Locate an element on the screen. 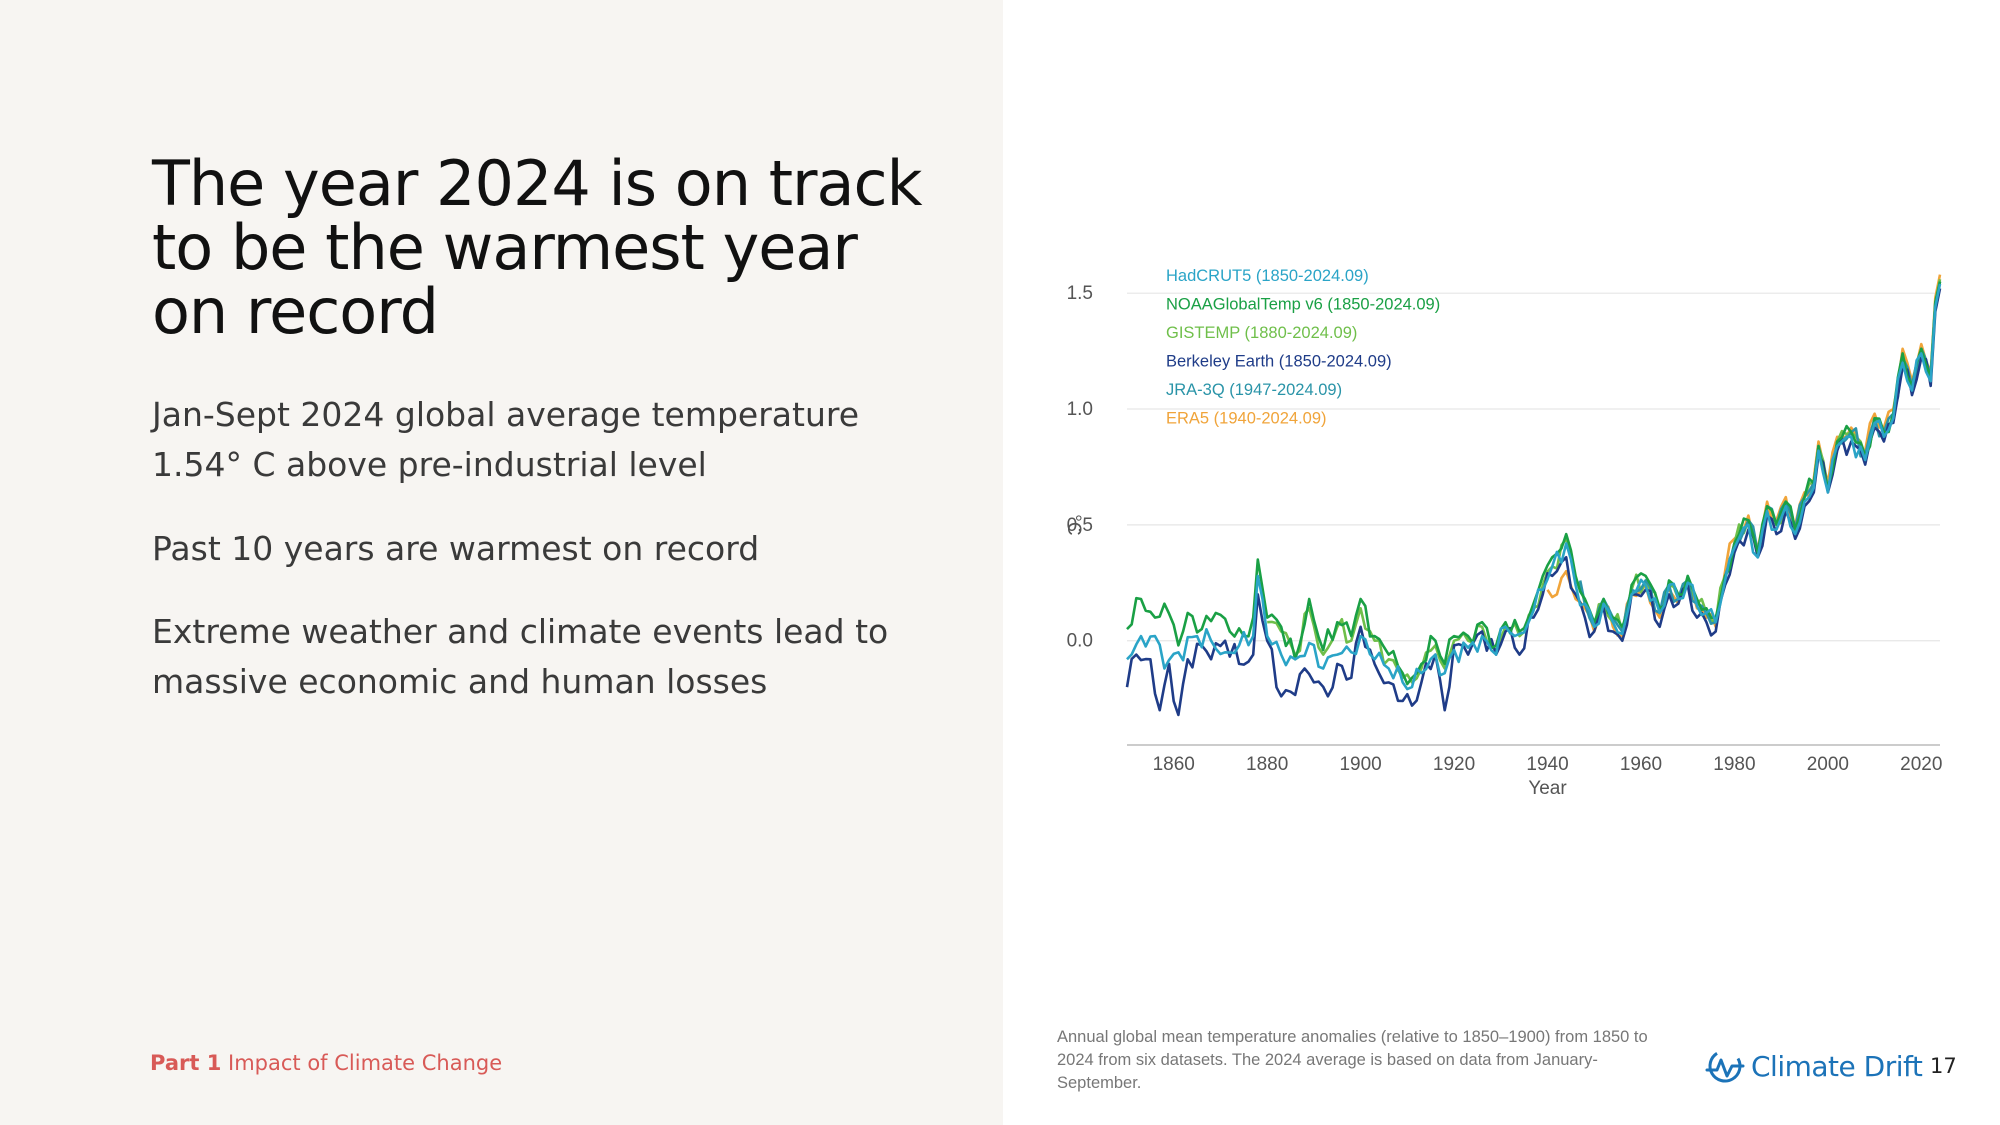 This screenshot has width=2000, height=1125. legend-entry: GISTEMP (1880-2024.09) is located at coordinates (1261, 333).